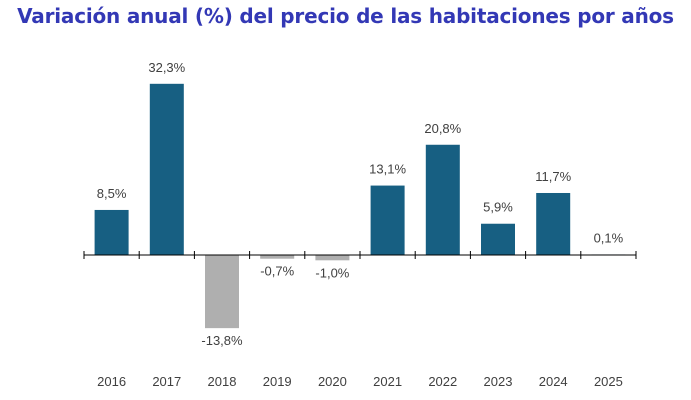 This screenshot has width=691, height=400. Describe the element at coordinates (332, 272) in the screenshot. I see `data-label-2020: -1,0%` at that location.